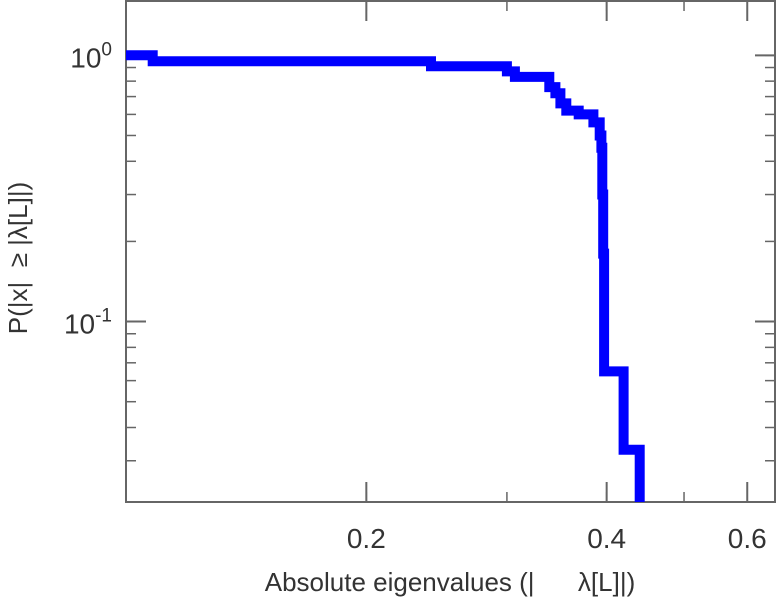  Describe the element at coordinates (88, 189) in the screenshot. I see `y-tick-labels: 10⁰ 10⁻¹` at that location.